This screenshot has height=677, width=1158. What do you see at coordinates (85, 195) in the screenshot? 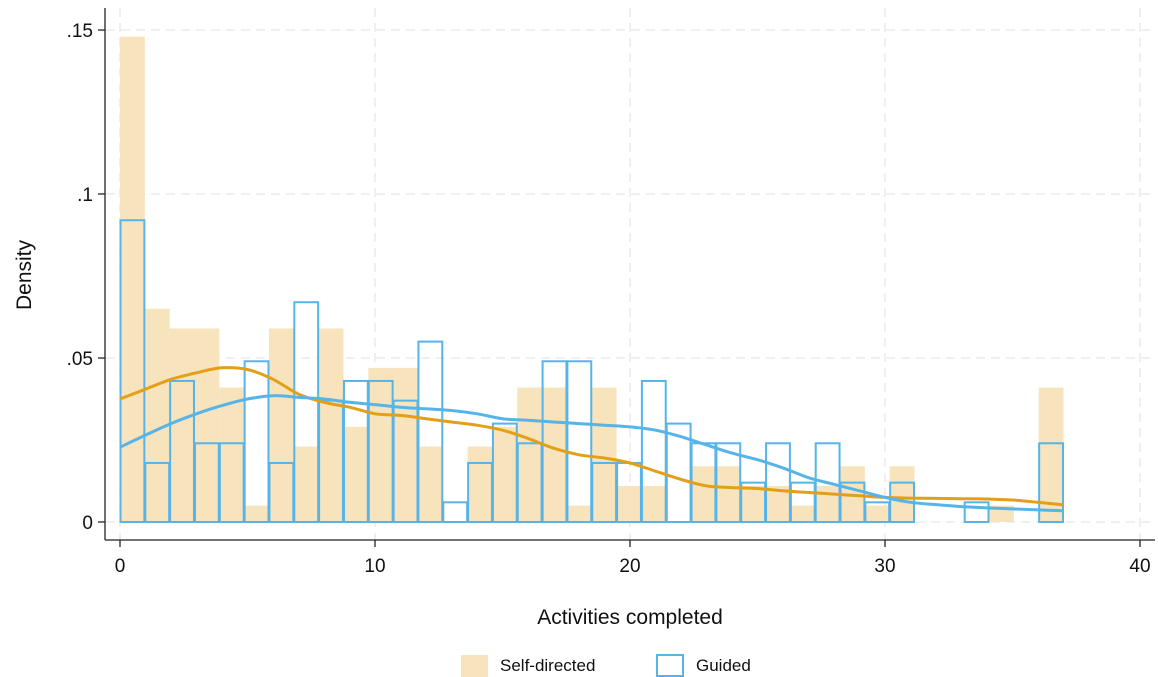
I see `y-tick-label: .1` at bounding box center [85, 195].